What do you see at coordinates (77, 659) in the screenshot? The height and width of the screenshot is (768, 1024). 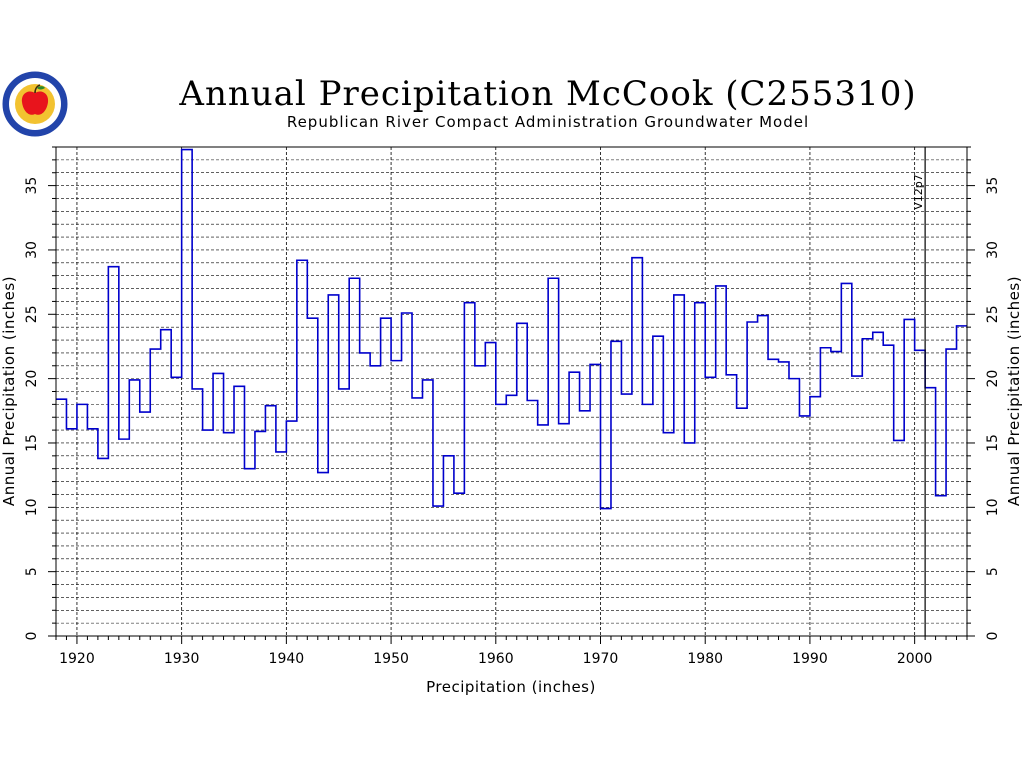 I see `x-tick-label: 1920` at bounding box center [77, 659].